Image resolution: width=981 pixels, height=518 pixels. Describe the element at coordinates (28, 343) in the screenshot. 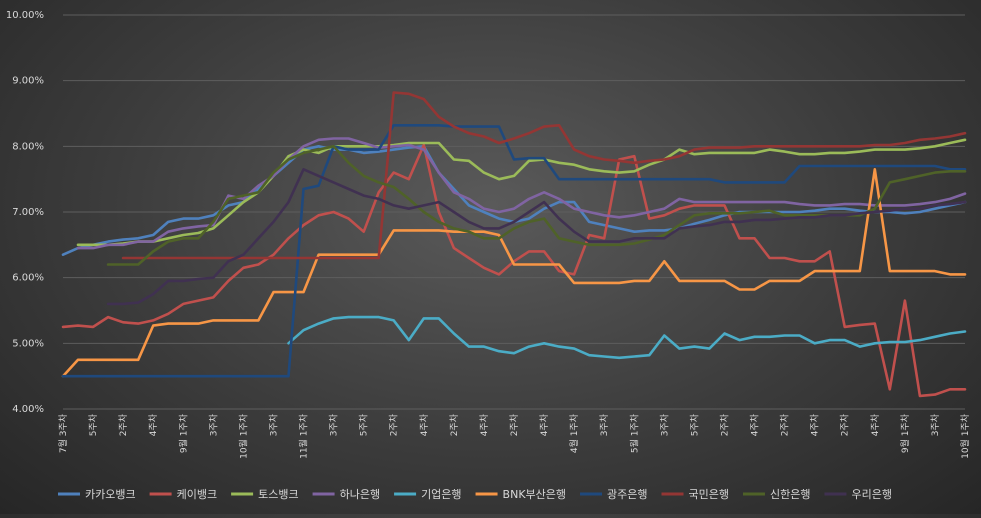

I see `y-tick-label: 5.00%` at that location.